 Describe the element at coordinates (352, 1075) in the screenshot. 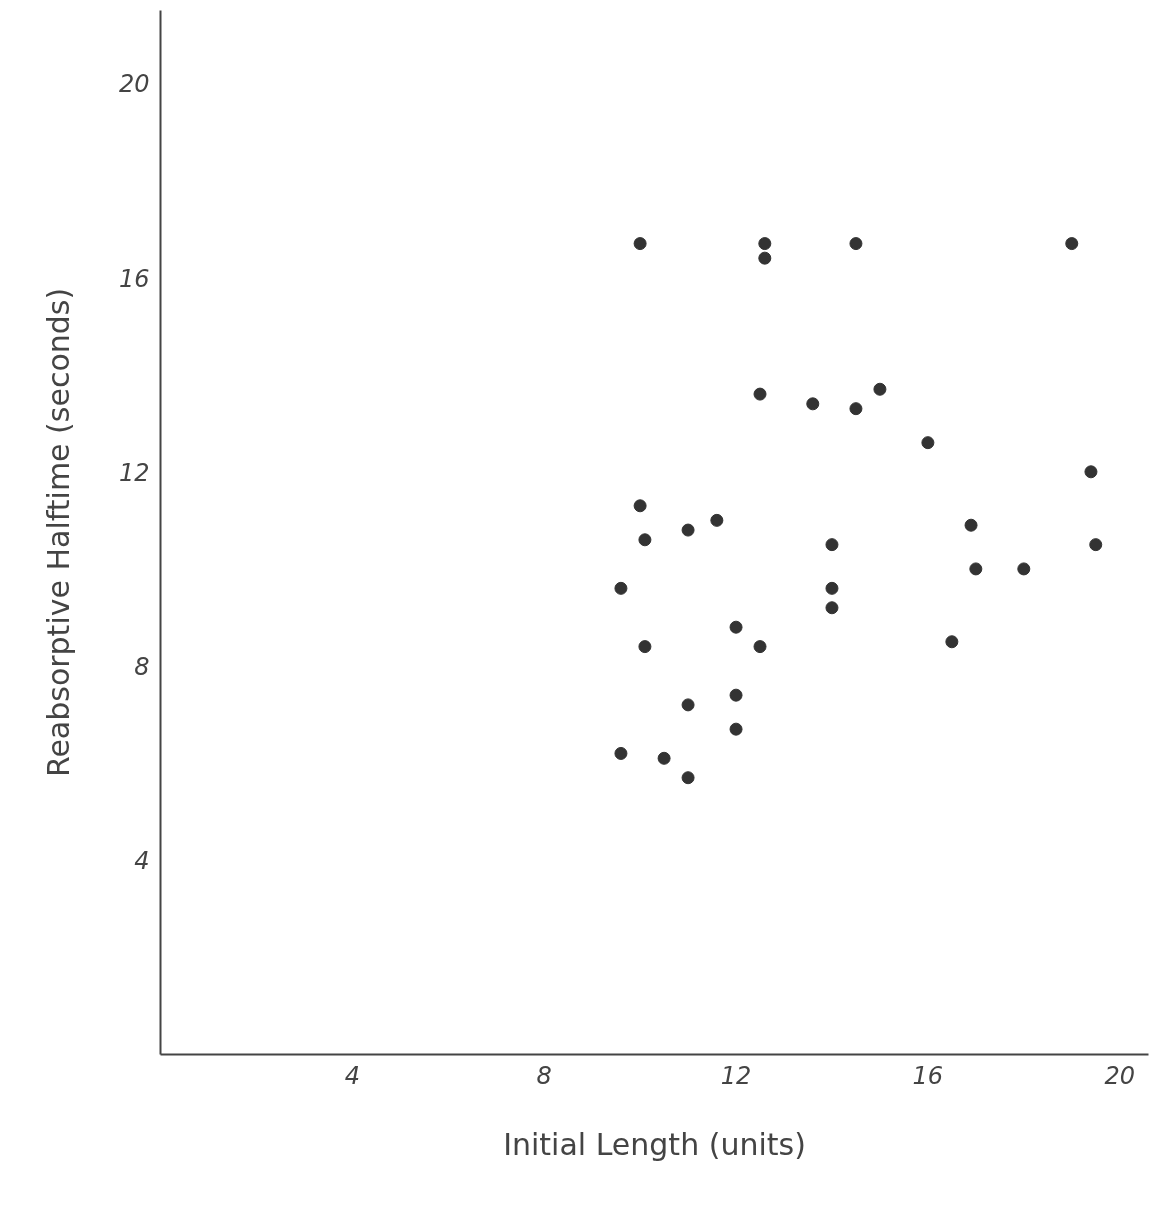

I see `x-tick-label: 4` at that location.